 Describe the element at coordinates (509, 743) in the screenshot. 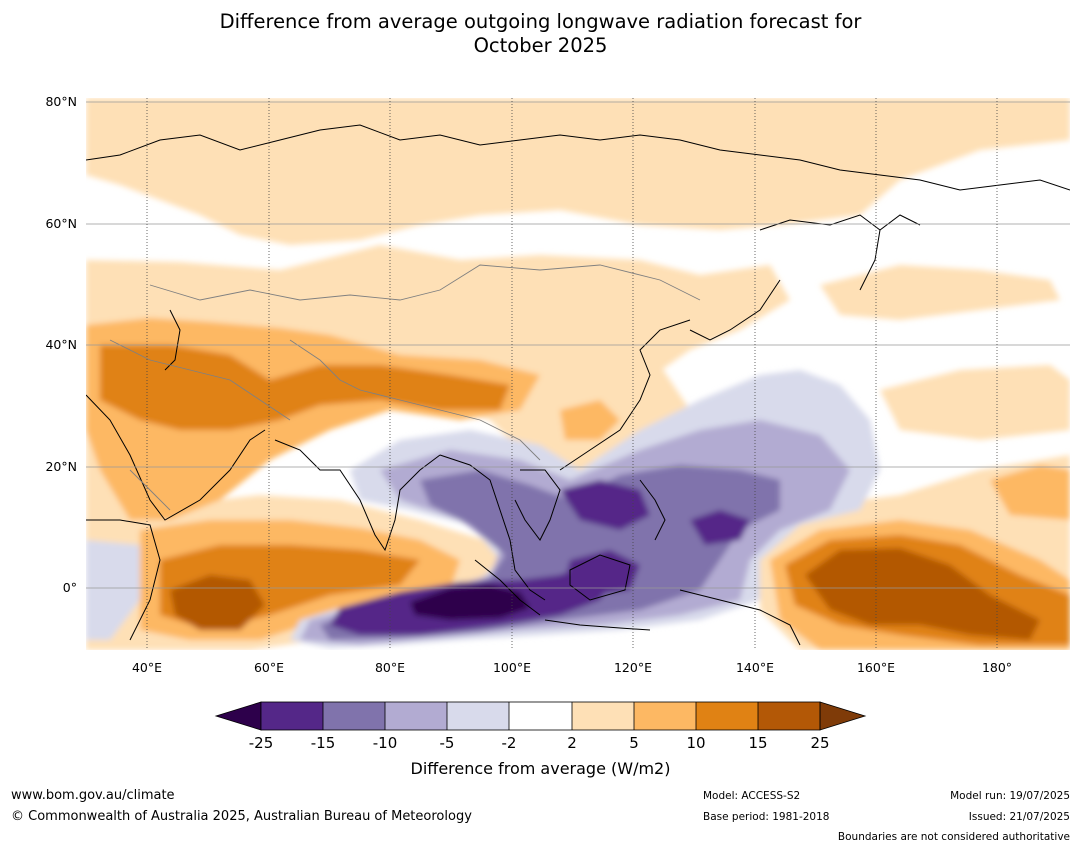

I see `colorbar-tick: -2` at that location.